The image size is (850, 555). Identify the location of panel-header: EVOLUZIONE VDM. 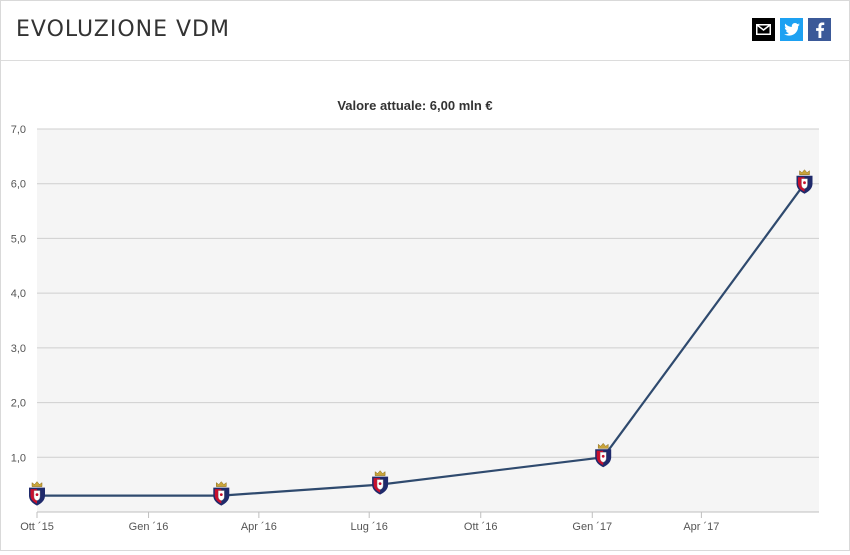
(425, 31).